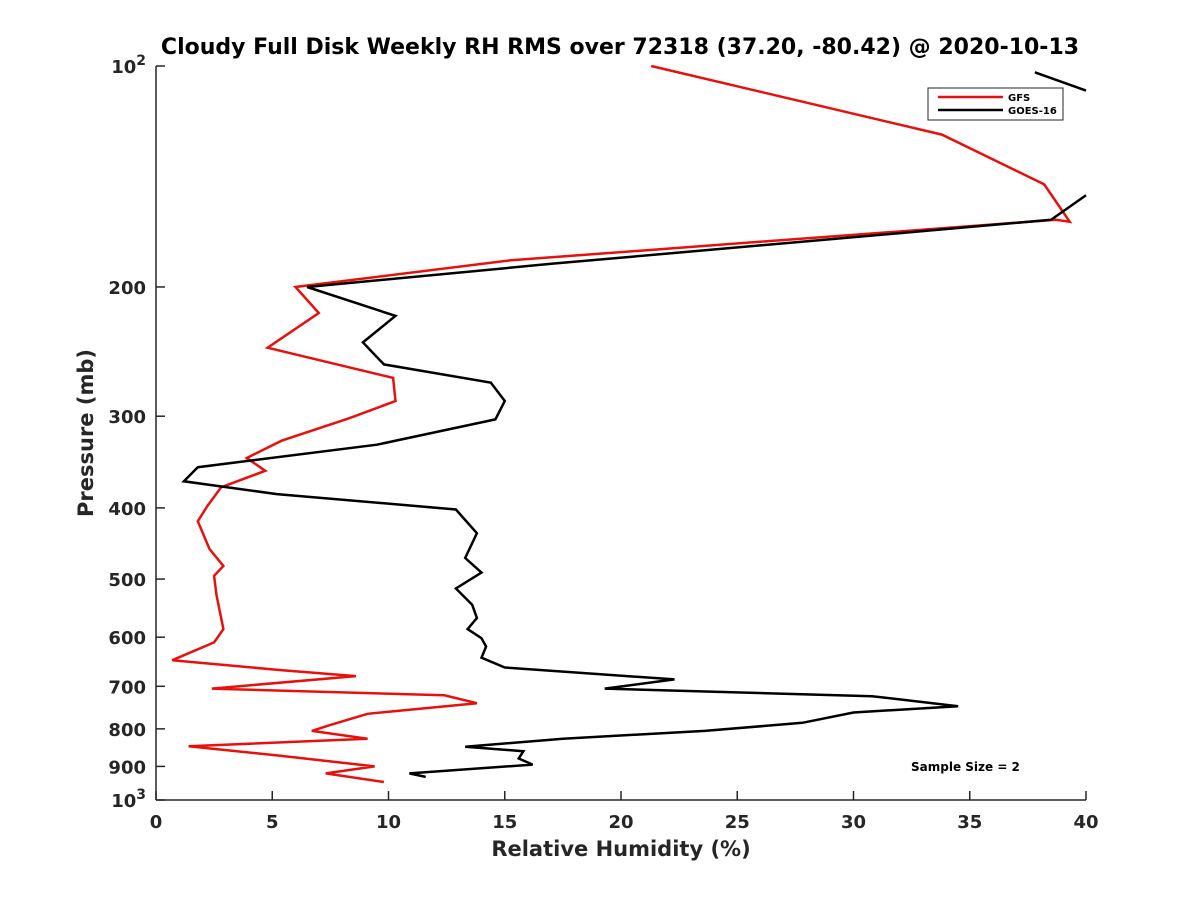 This screenshot has width=1200, height=900. Describe the element at coordinates (504, 822) in the screenshot. I see `x-tick-label: 15` at that location.